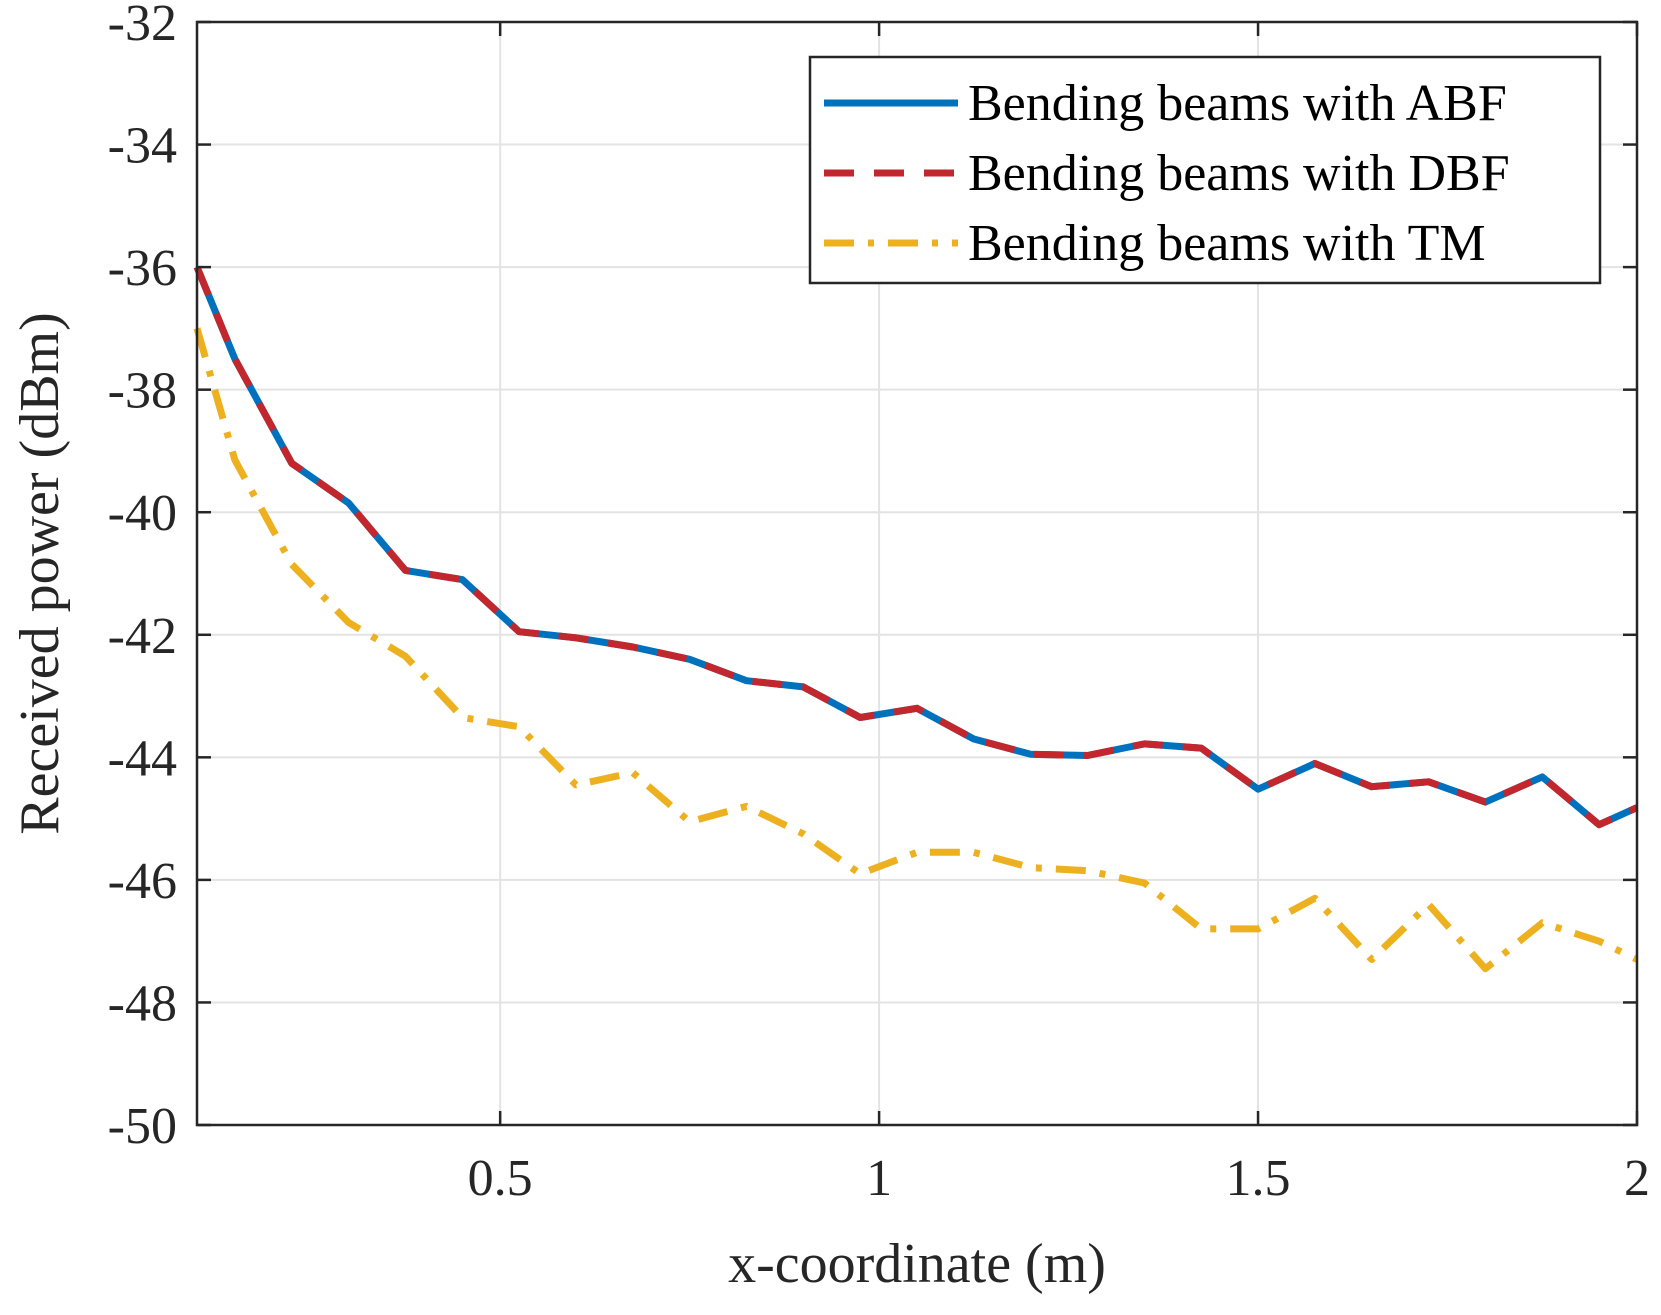 Image resolution: width=1661 pixels, height=1315 pixels. What do you see at coordinates (1237, 103) in the screenshot?
I see `legend-label-1: Bending beams with ABF` at bounding box center [1237, 103].